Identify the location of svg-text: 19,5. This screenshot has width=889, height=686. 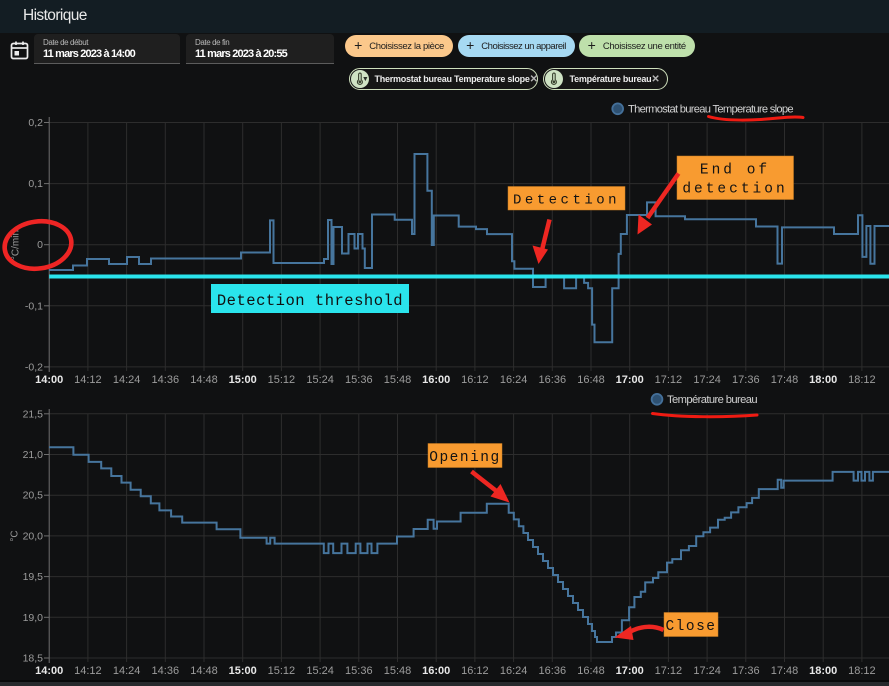
(33, 577).